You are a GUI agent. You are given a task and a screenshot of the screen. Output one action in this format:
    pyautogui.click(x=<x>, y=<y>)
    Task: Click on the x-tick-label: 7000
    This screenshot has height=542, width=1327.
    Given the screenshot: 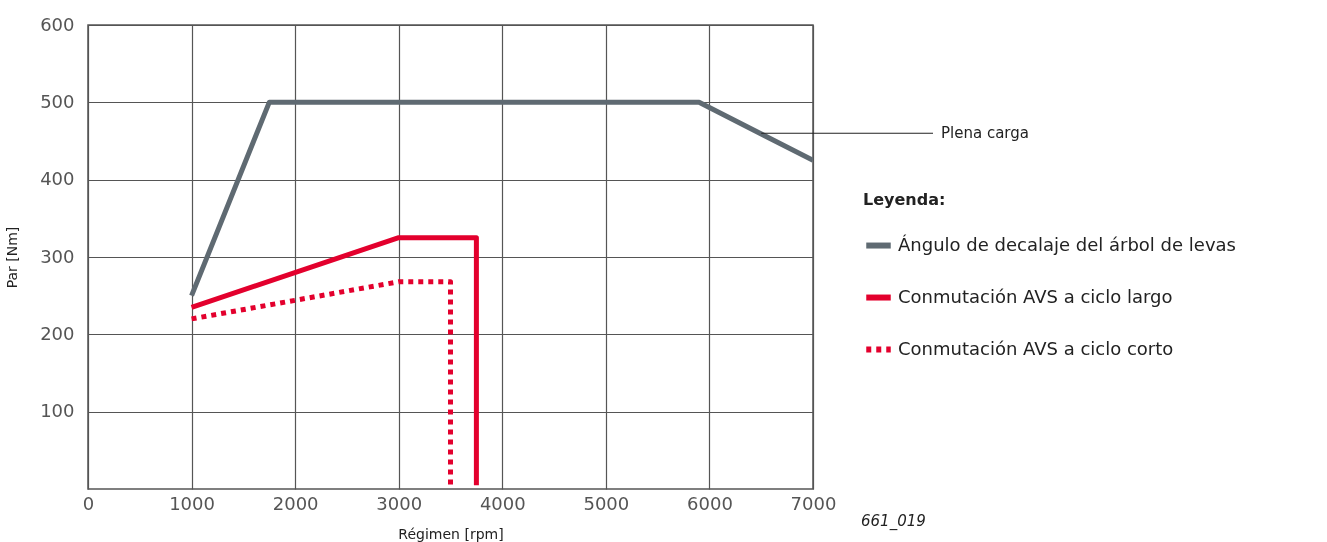 What is the action you would take?
    pyautogui.click(x=813, y=503)
    